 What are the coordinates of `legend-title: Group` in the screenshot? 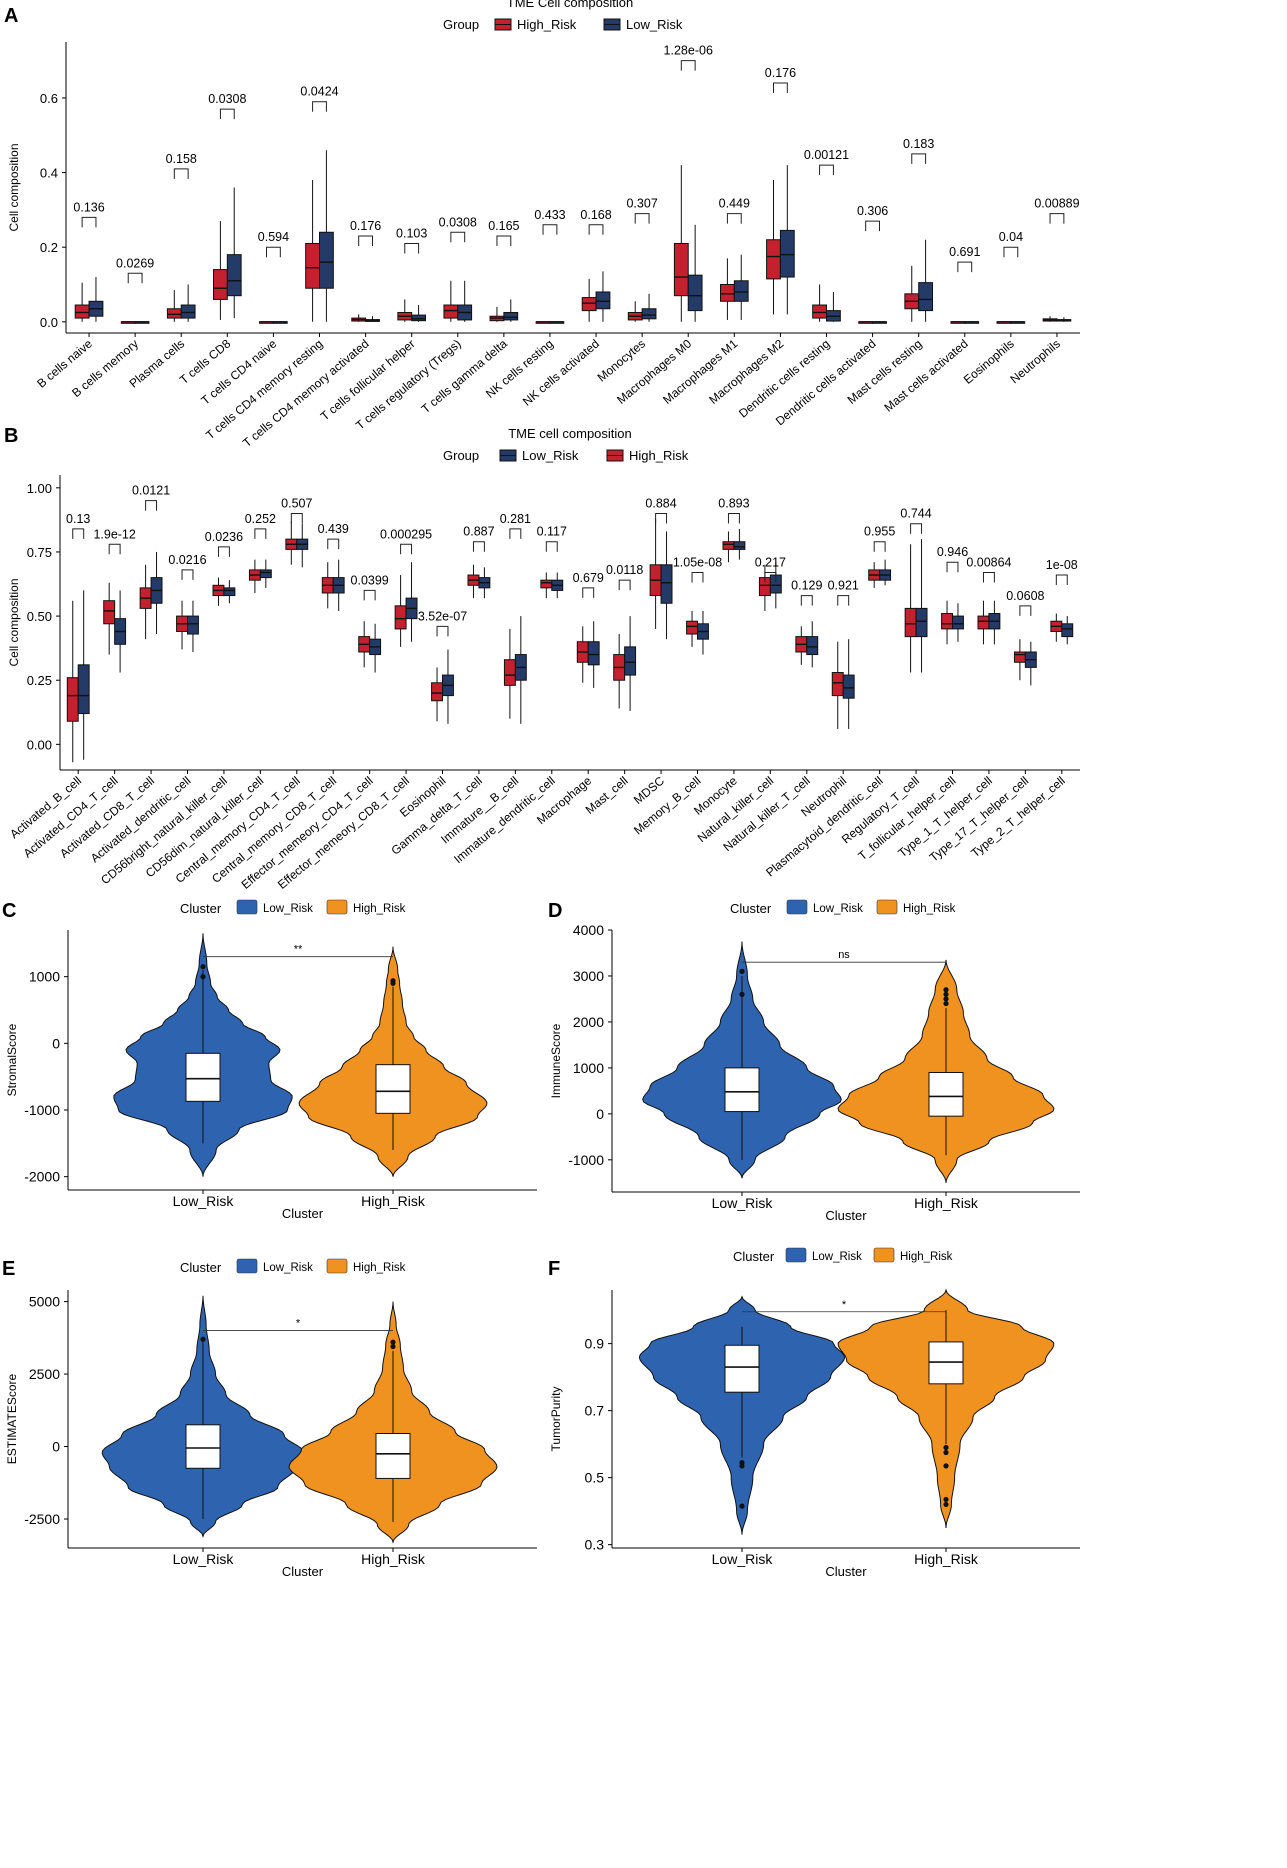 It's located at (461, 24).